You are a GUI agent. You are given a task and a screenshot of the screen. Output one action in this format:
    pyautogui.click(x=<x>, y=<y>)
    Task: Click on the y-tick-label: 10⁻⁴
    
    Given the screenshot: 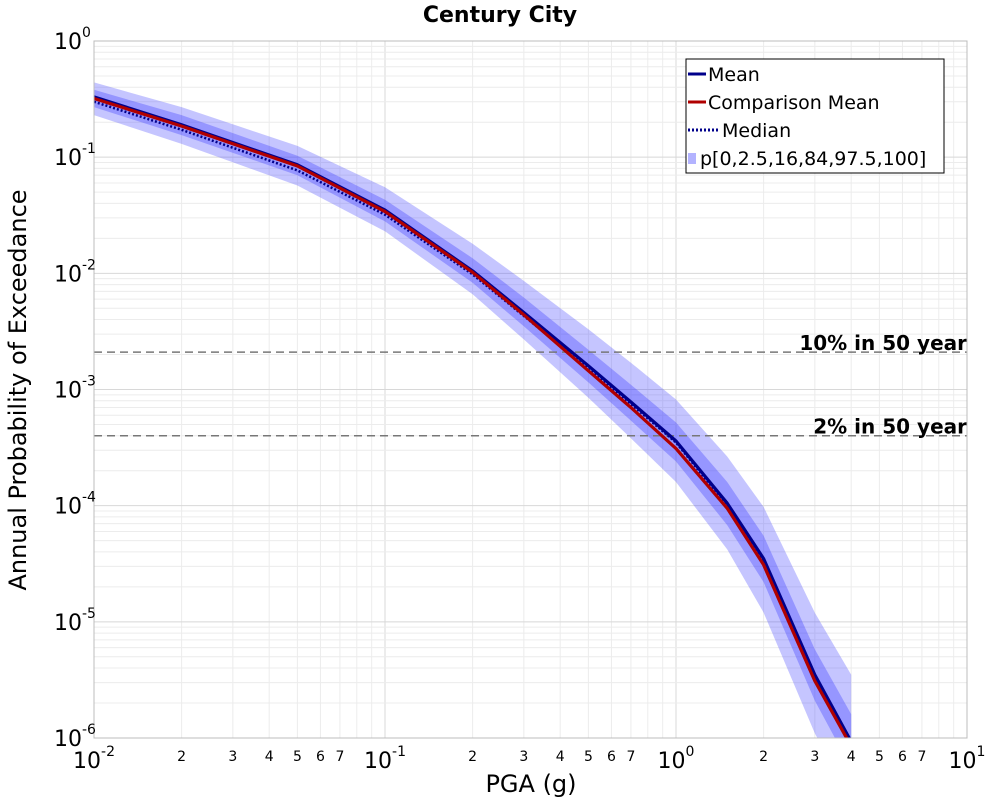 What is the action you would take?
    pyautogui.click(x=75, y=505)
    